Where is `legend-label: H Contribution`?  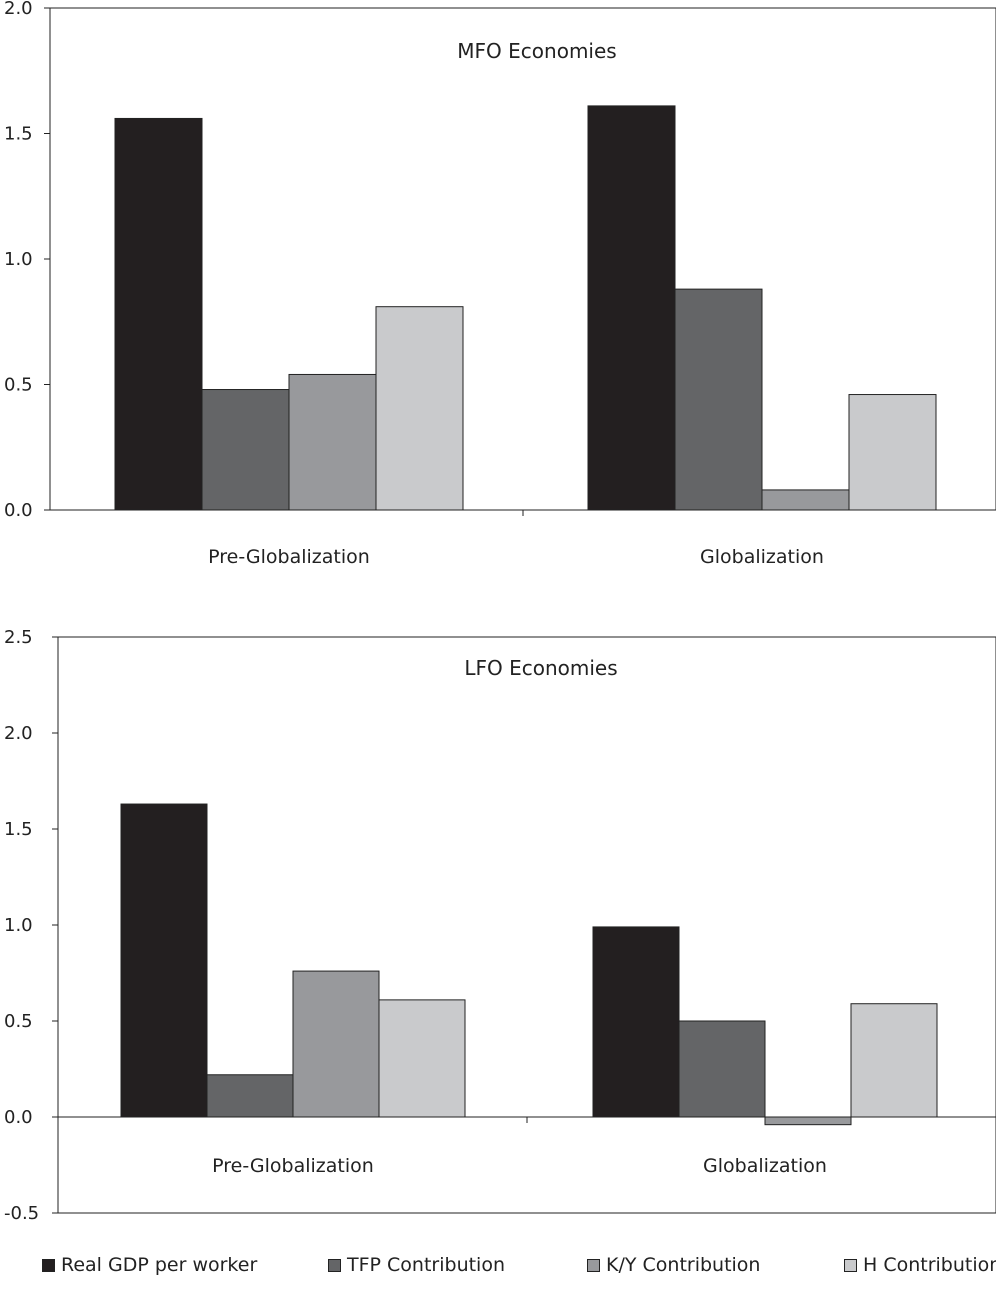
legend-label: H Contribution is located at coordinates (929, 1265).